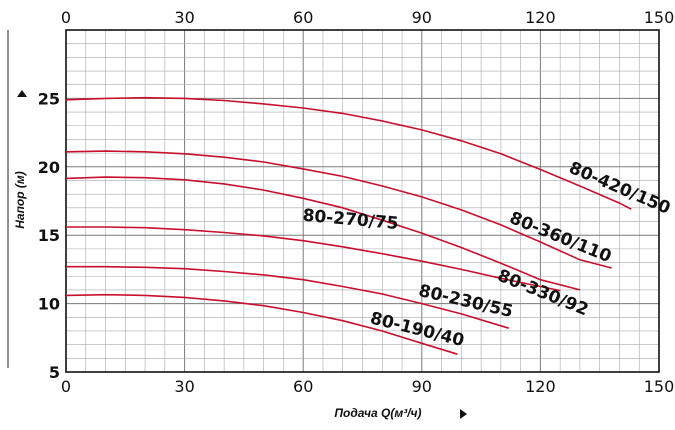  Describe the element at coordinates (22, 93) in the screenshot. I see `y-axis-arrow-icon` at that location.